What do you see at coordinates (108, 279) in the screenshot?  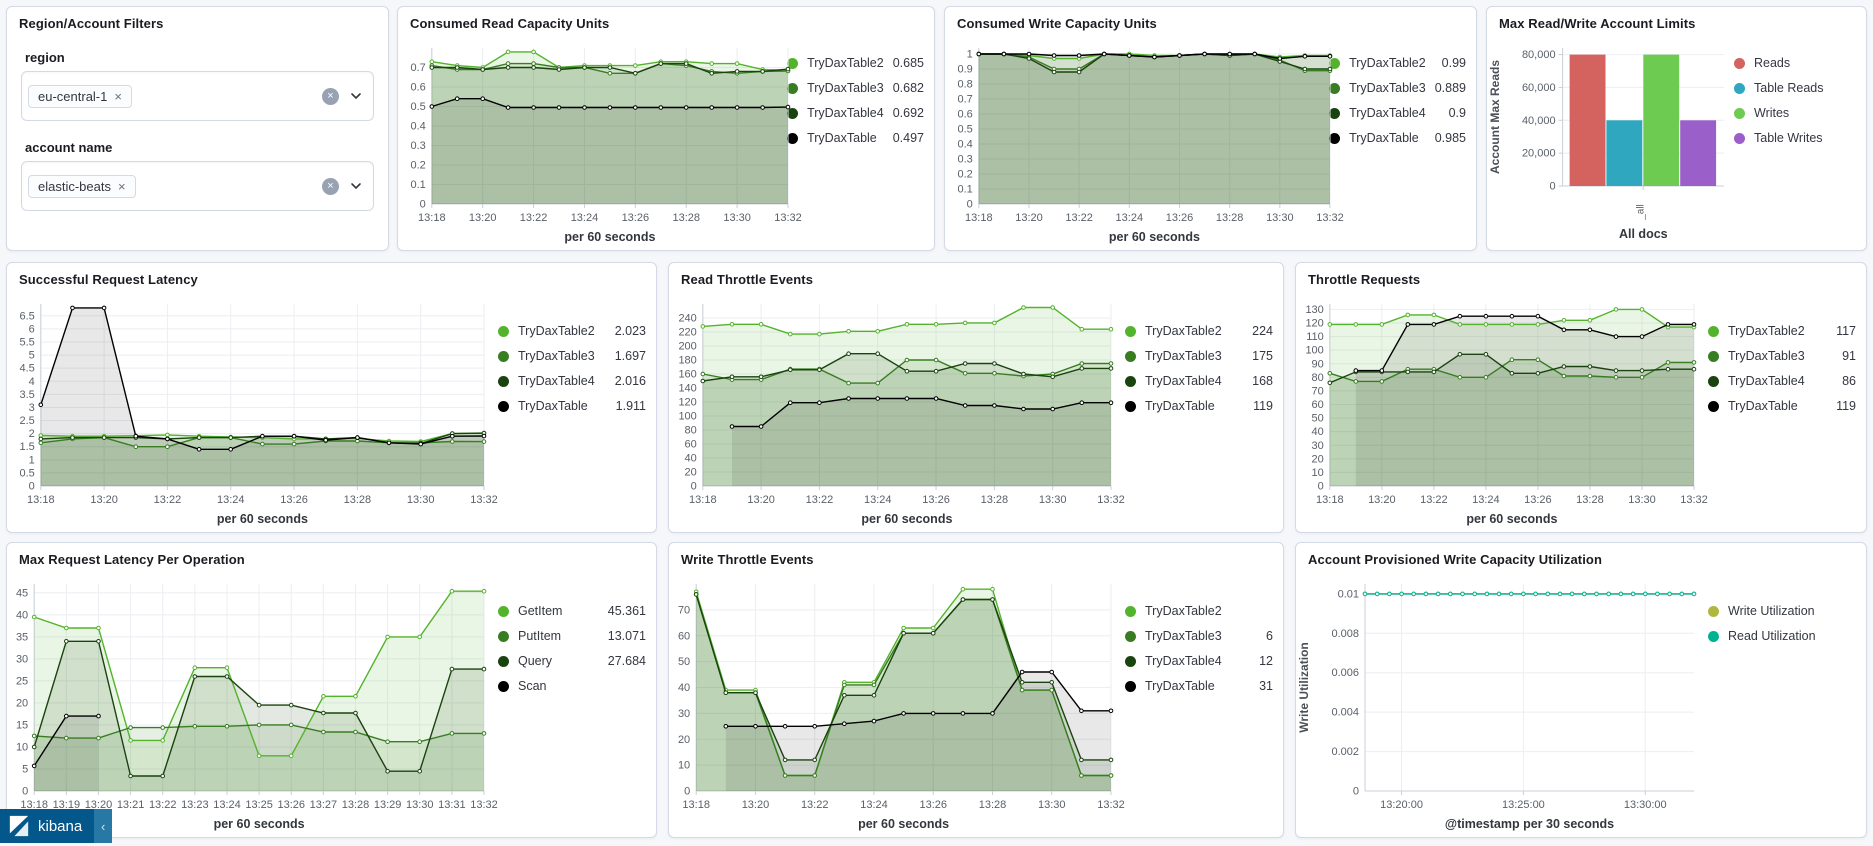 I see `panel-title: Successful Request Latency` at bounding box center [108, 279].